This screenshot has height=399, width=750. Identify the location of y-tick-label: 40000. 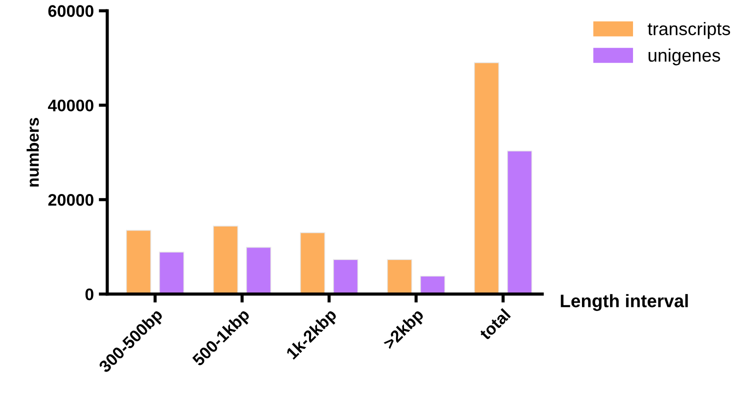
(71, 106).